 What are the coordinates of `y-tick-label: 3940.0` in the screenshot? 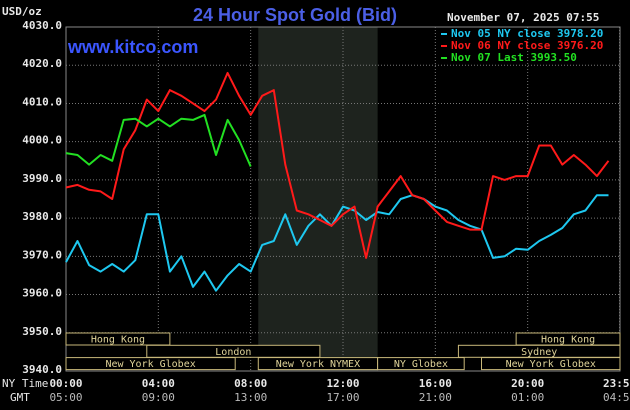 It's located at (42, 369).